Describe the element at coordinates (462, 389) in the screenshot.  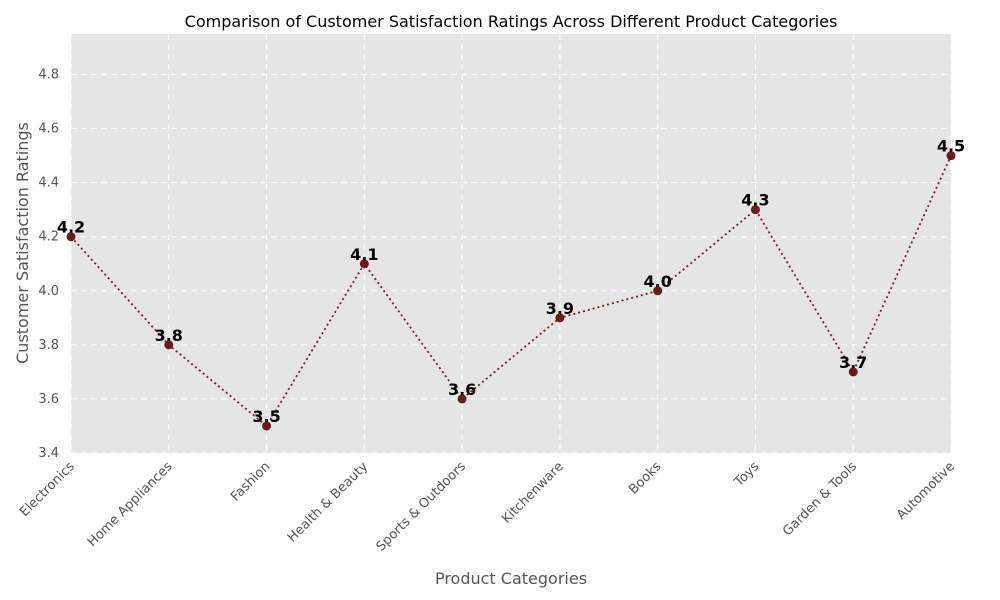
I see `data-label: 3.6` at that location.